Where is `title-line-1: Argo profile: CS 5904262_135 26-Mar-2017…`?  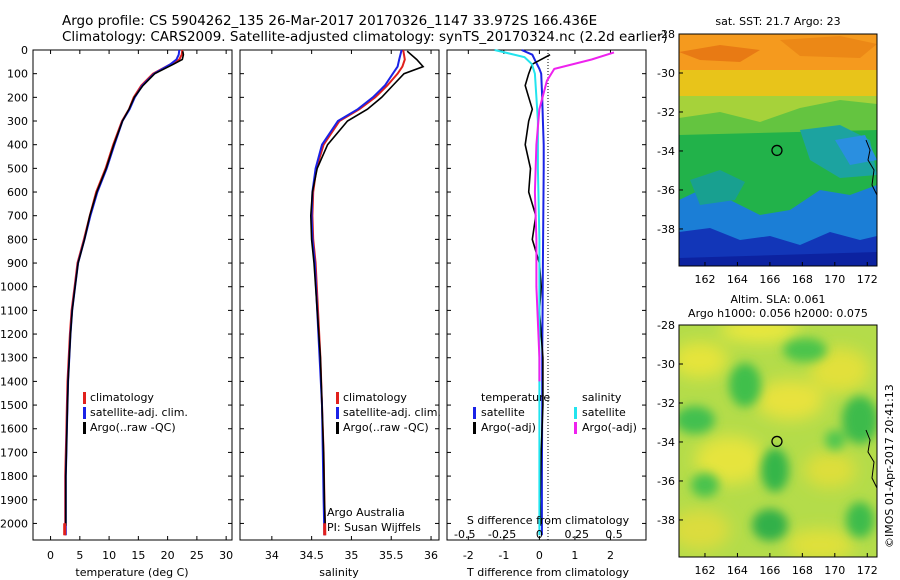
title-line-1: Argo profile: CS 5904262_135 26-Mar-2017… is located at coordinates (329, 21).